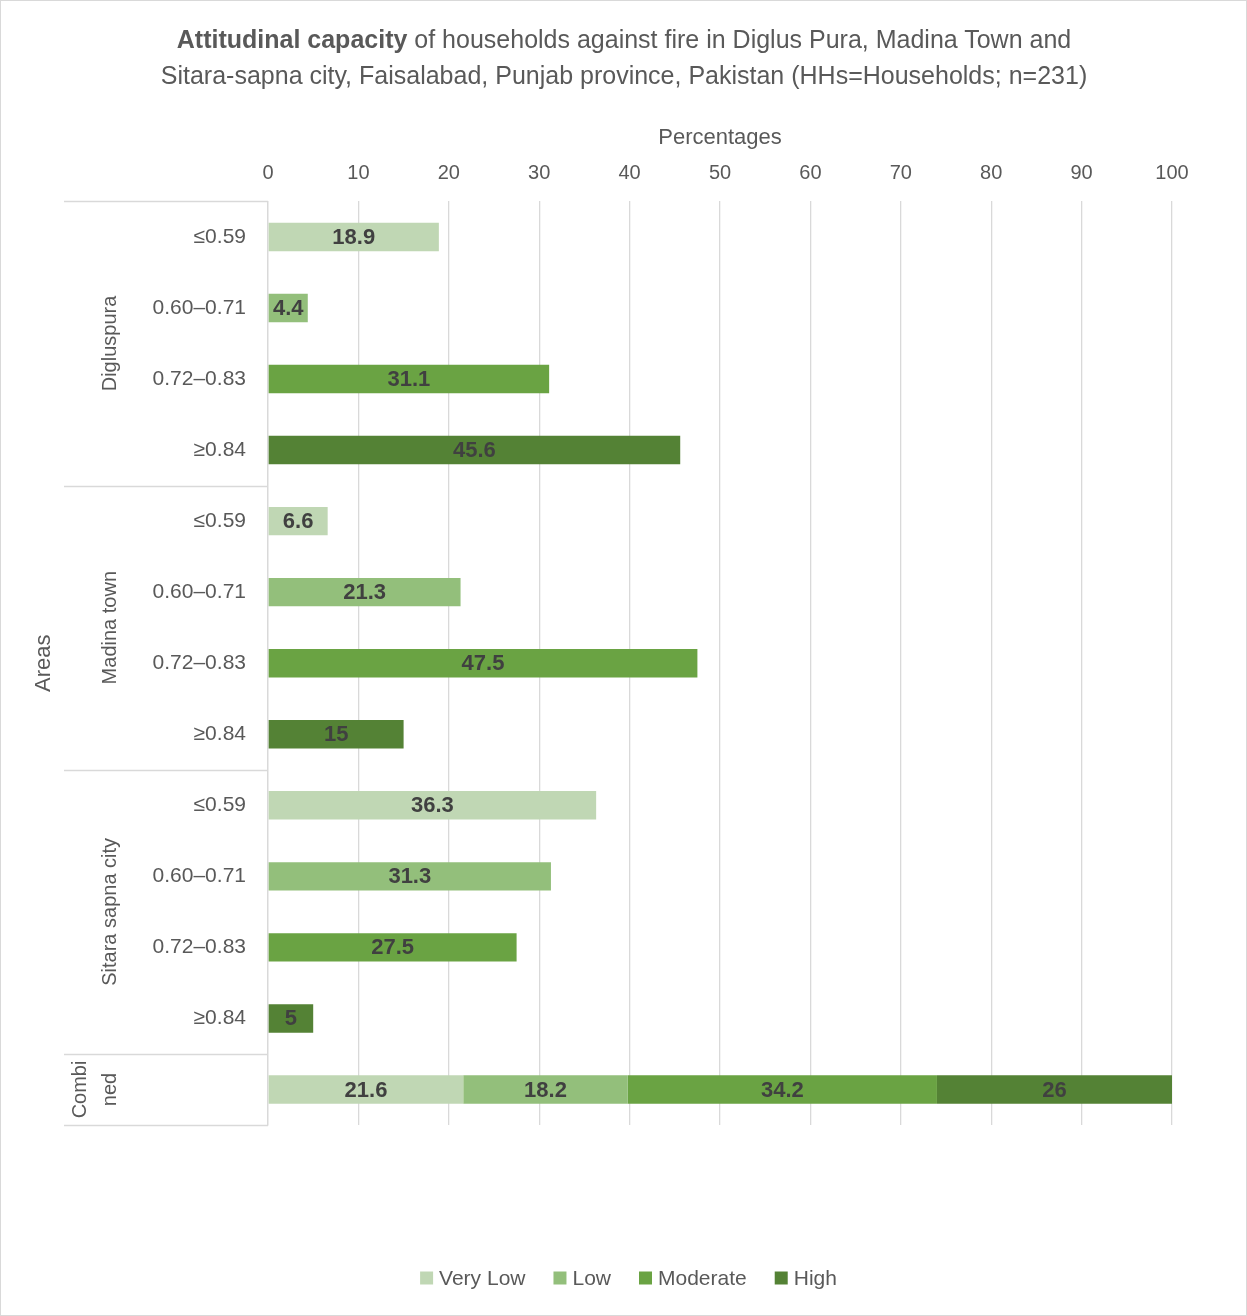 The height and width of the screenshot is (1316, 1247). What do you see at coordinates (539, 171) in the screenshot?
I see `x-tick-label: 30` at bounding box center [539, 171].